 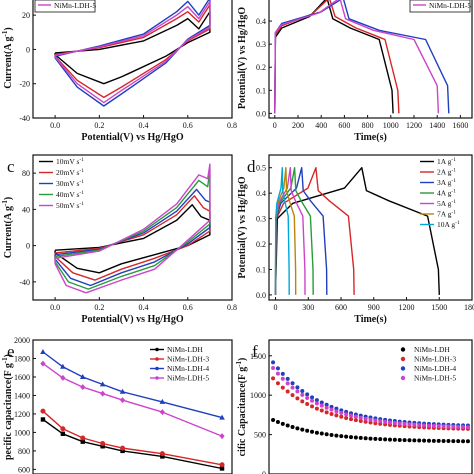 I want to click on y-tick-label: 1800, so click(x=22, y=358).